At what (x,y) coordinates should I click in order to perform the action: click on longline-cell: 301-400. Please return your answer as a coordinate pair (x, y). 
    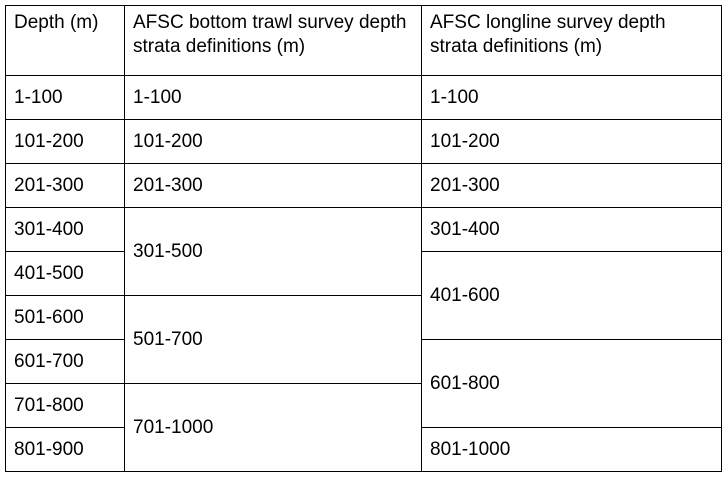
    Looking at the image, I should click on (571, 229).